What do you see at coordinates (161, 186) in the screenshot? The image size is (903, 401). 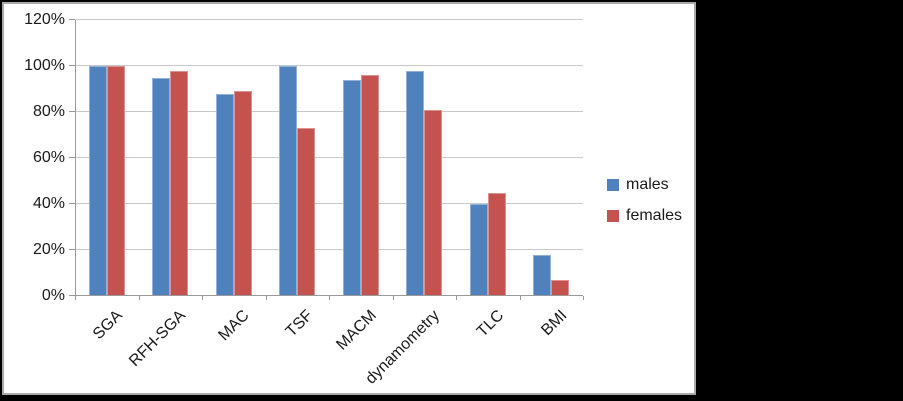 I see `bar-males-RFH-SGA` at bounding box center [161, 186].